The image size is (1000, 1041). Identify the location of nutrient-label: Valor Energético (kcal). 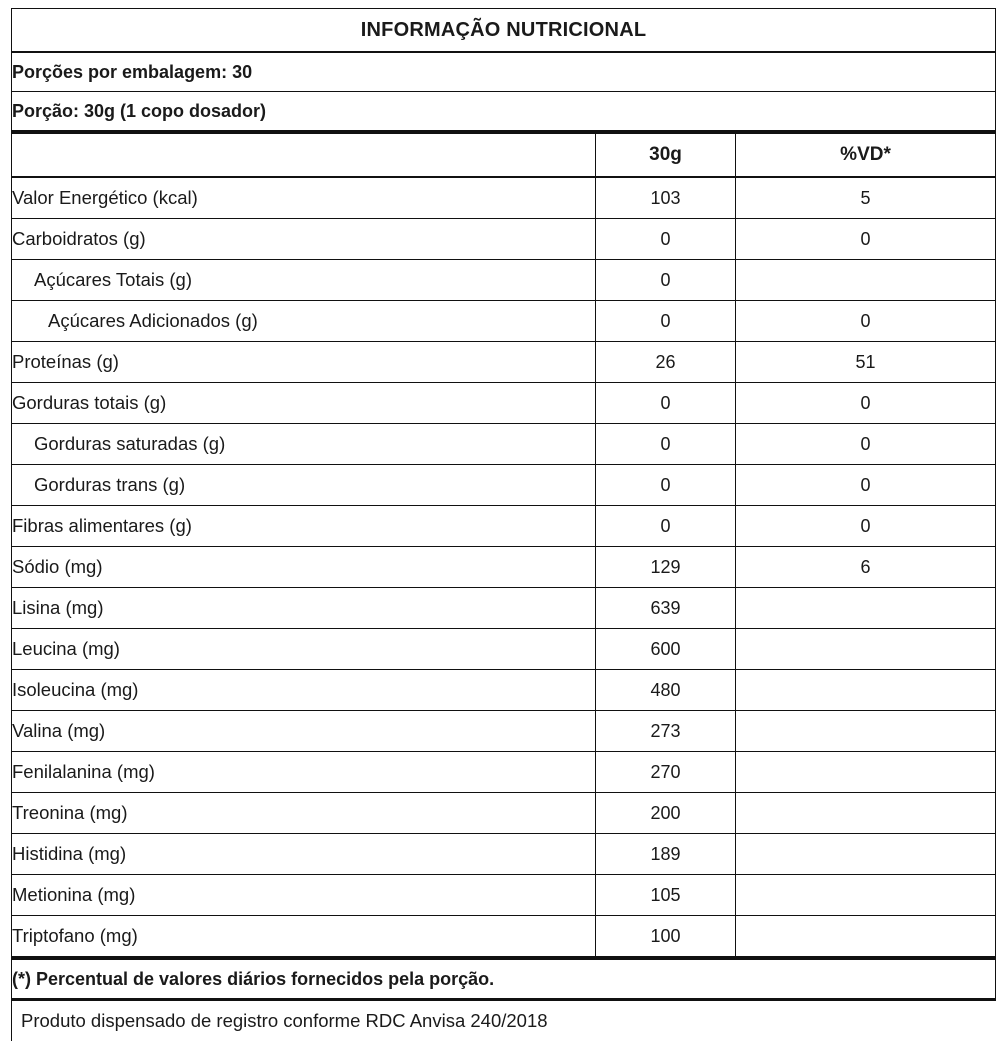
(303, 197).